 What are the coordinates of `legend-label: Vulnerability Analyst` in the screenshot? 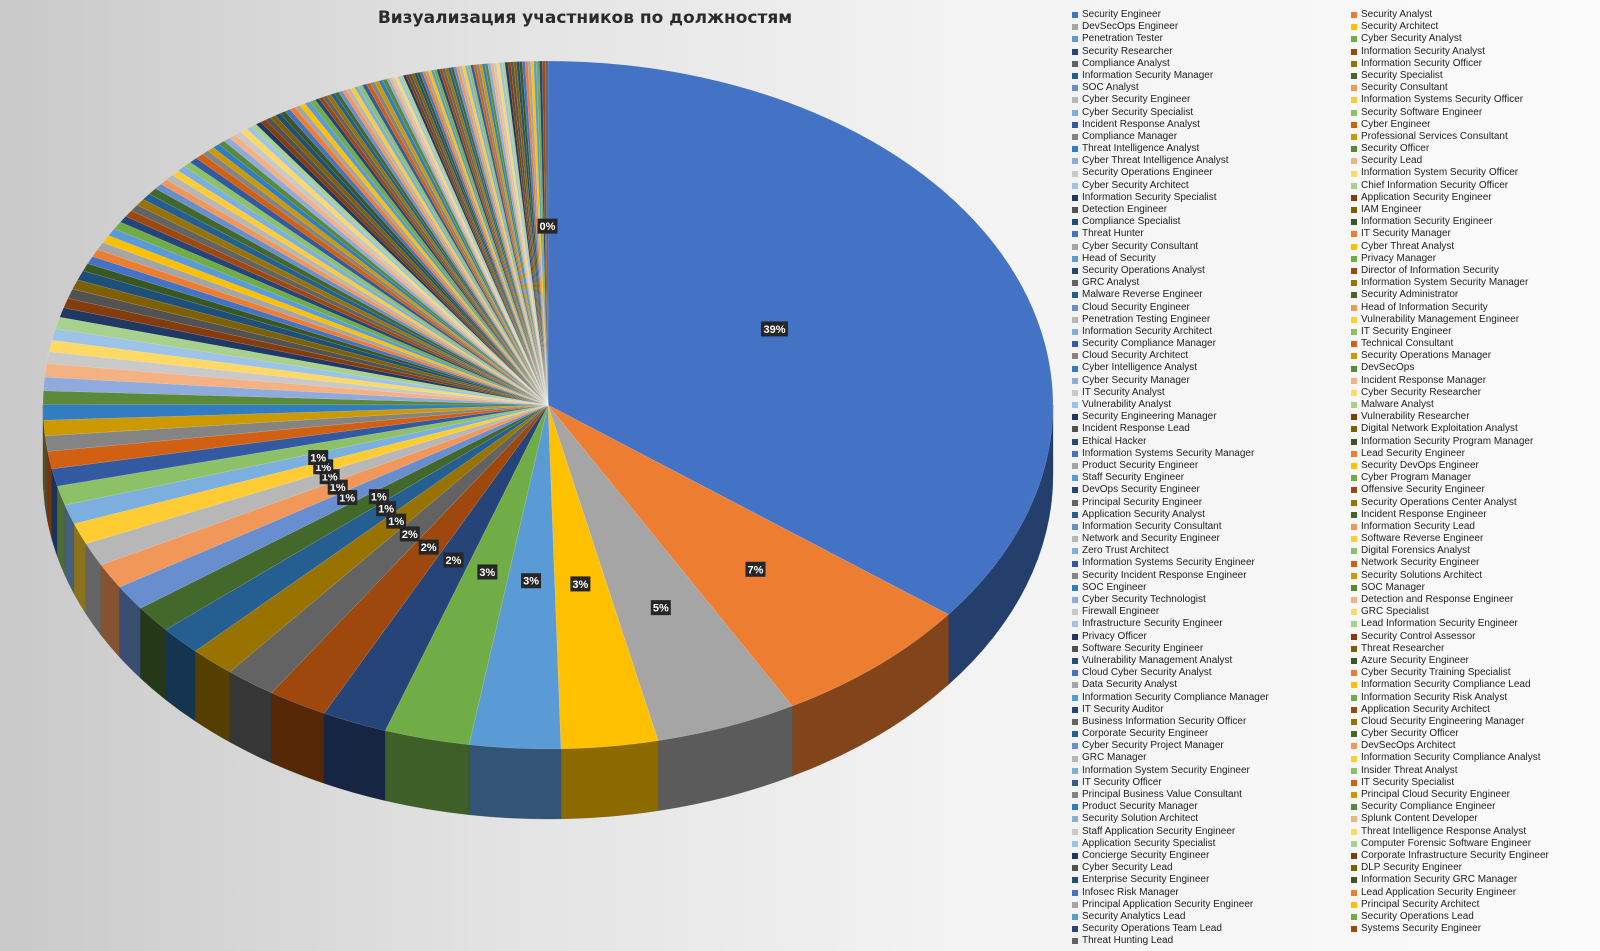 It's located at (1127, 404).